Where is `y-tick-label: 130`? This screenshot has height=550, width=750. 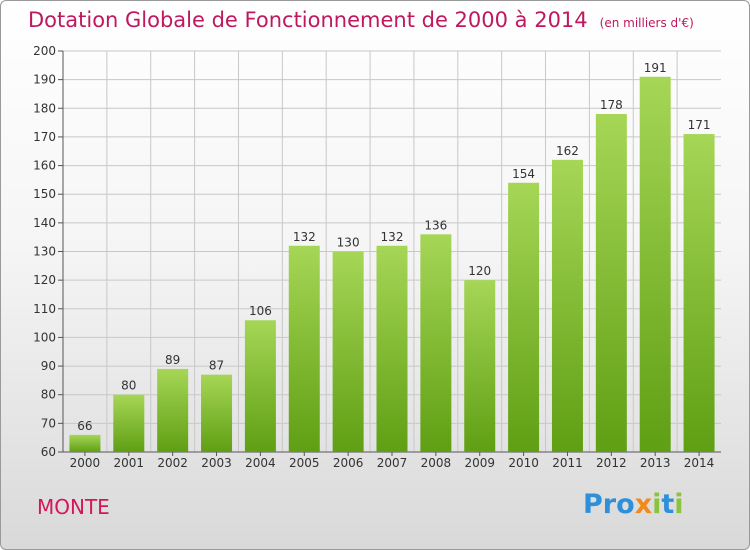 y-tick-label: 130 is located at coordinates (44, 252).